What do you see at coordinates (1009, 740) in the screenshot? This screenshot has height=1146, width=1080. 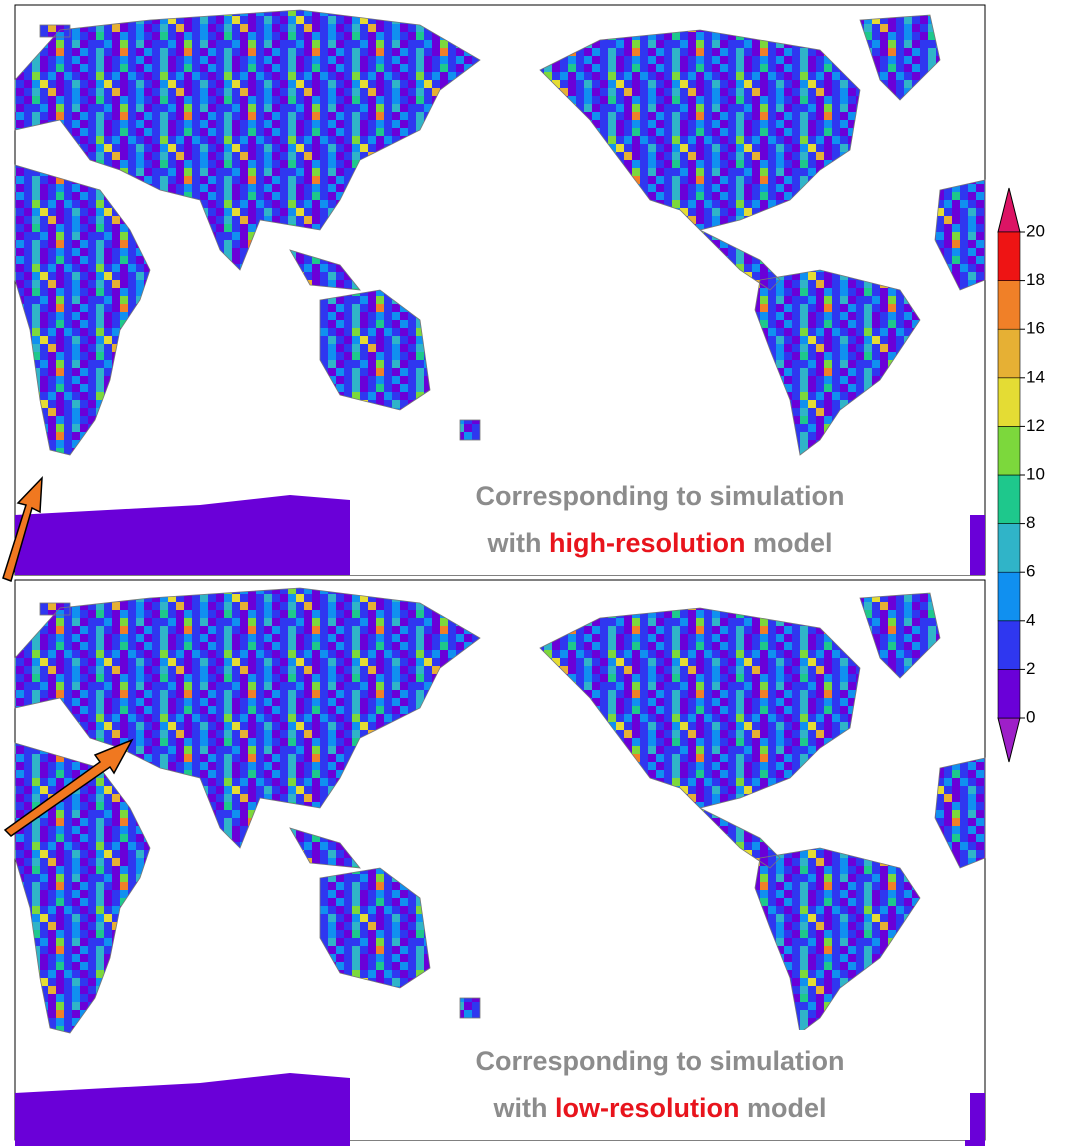 I see `colorbar-under` at bounding box center [1009, 740].